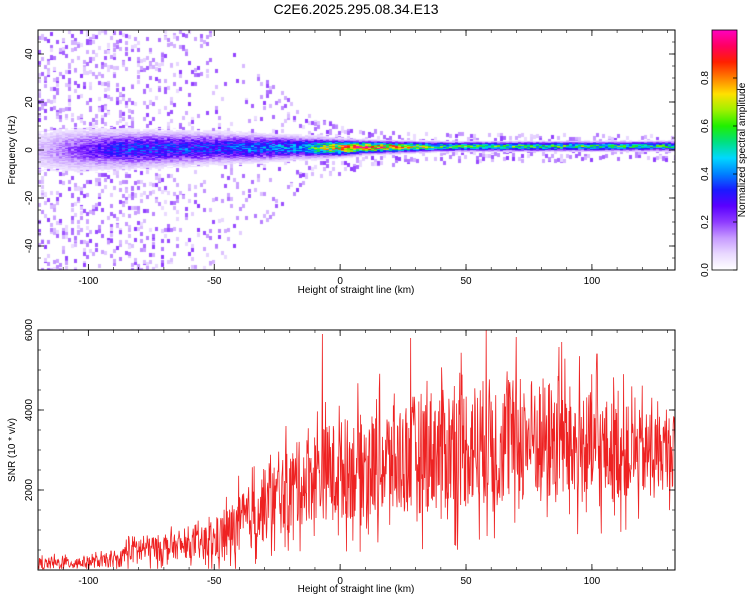 The image size is (750, 600). What do you see at coordinates (29, 329) in the screenshot?
I see `snr-y-tick-label: 6000` at bounding box center [29, 329].